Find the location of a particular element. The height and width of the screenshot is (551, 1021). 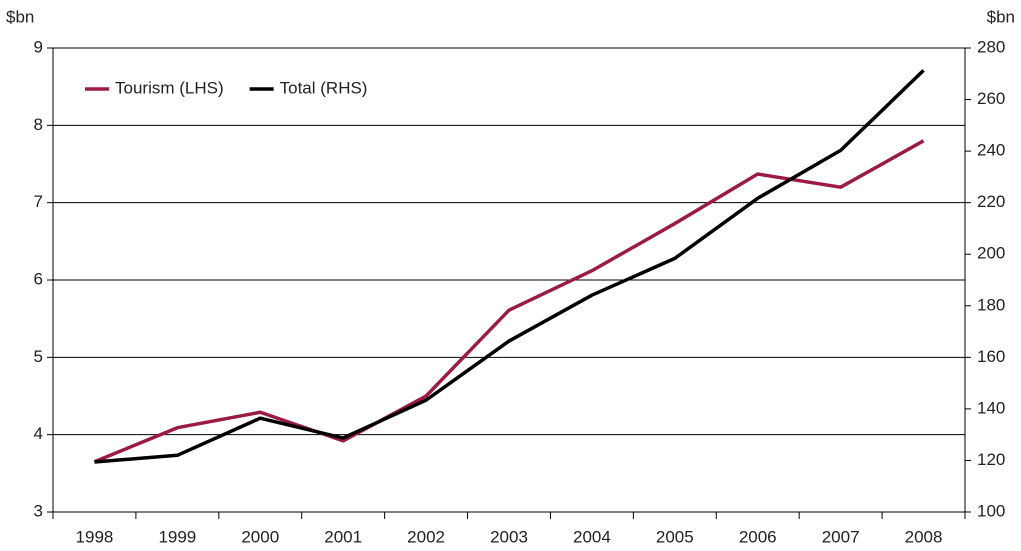

x-tick-label: 2001 is located at coordinates (343, 536).